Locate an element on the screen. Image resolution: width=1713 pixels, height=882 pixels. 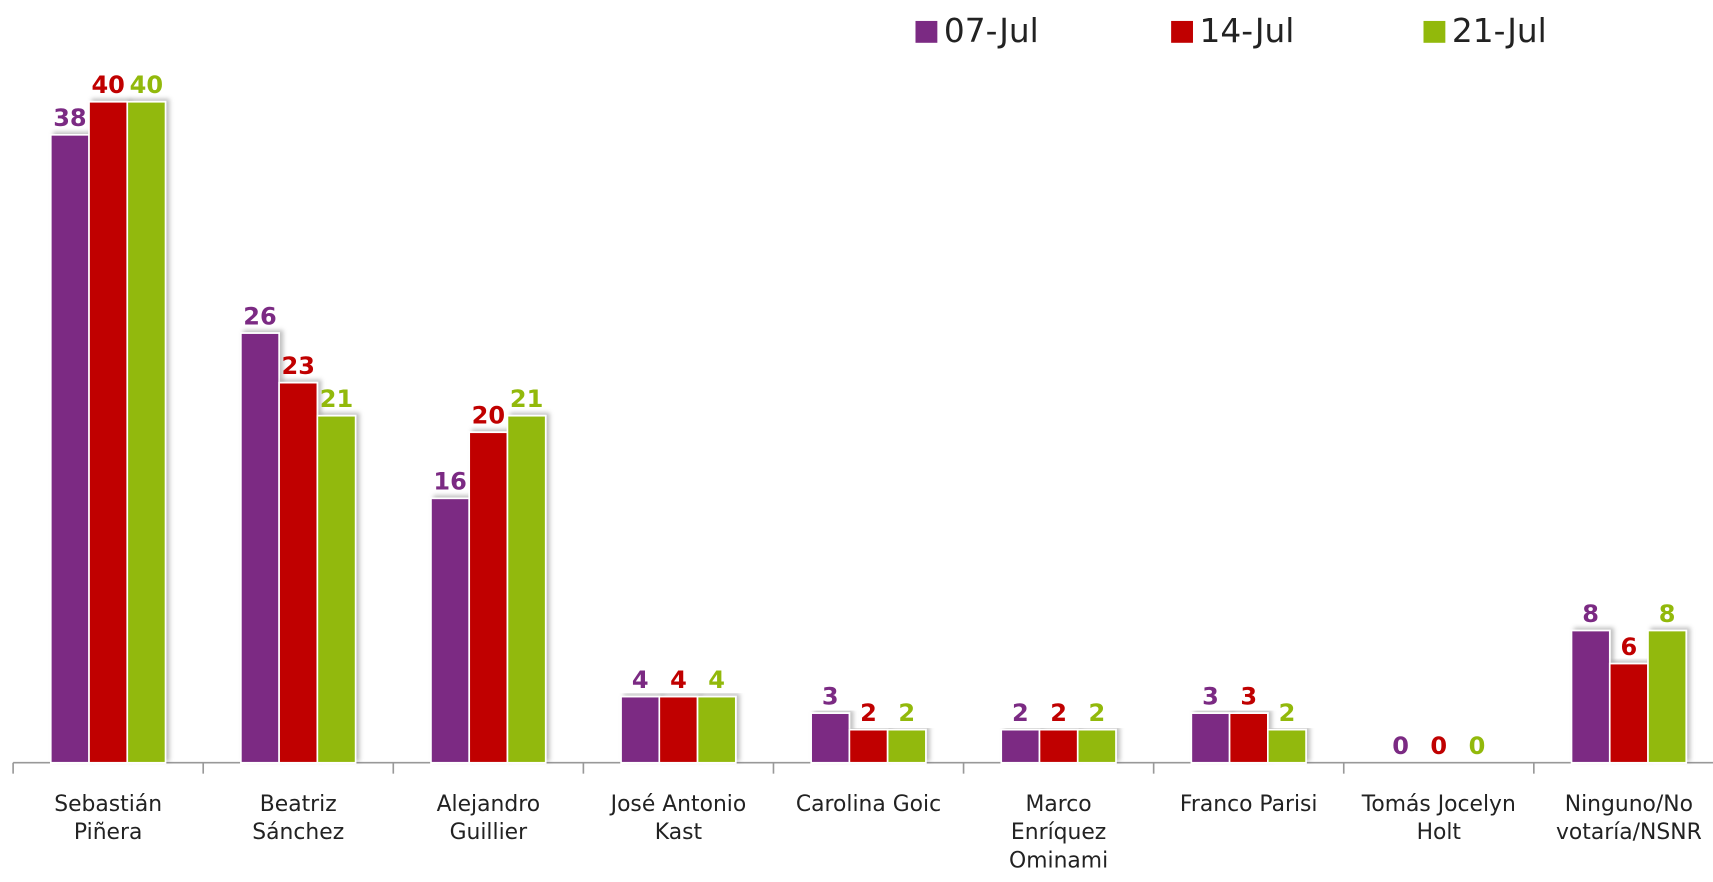
x-tick-label: José Antonio Kast is located at coordinates (678, 817).